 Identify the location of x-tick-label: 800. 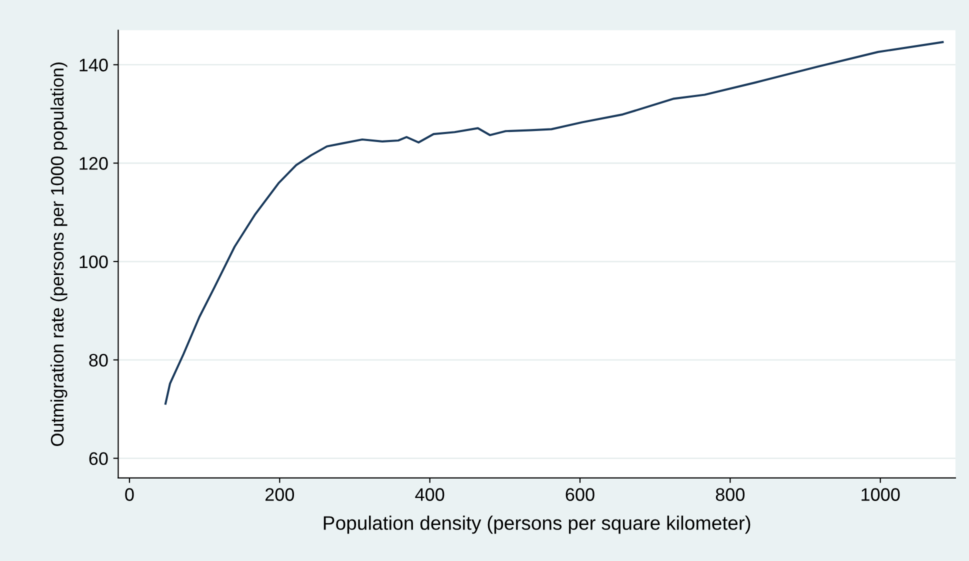
(730, 494).